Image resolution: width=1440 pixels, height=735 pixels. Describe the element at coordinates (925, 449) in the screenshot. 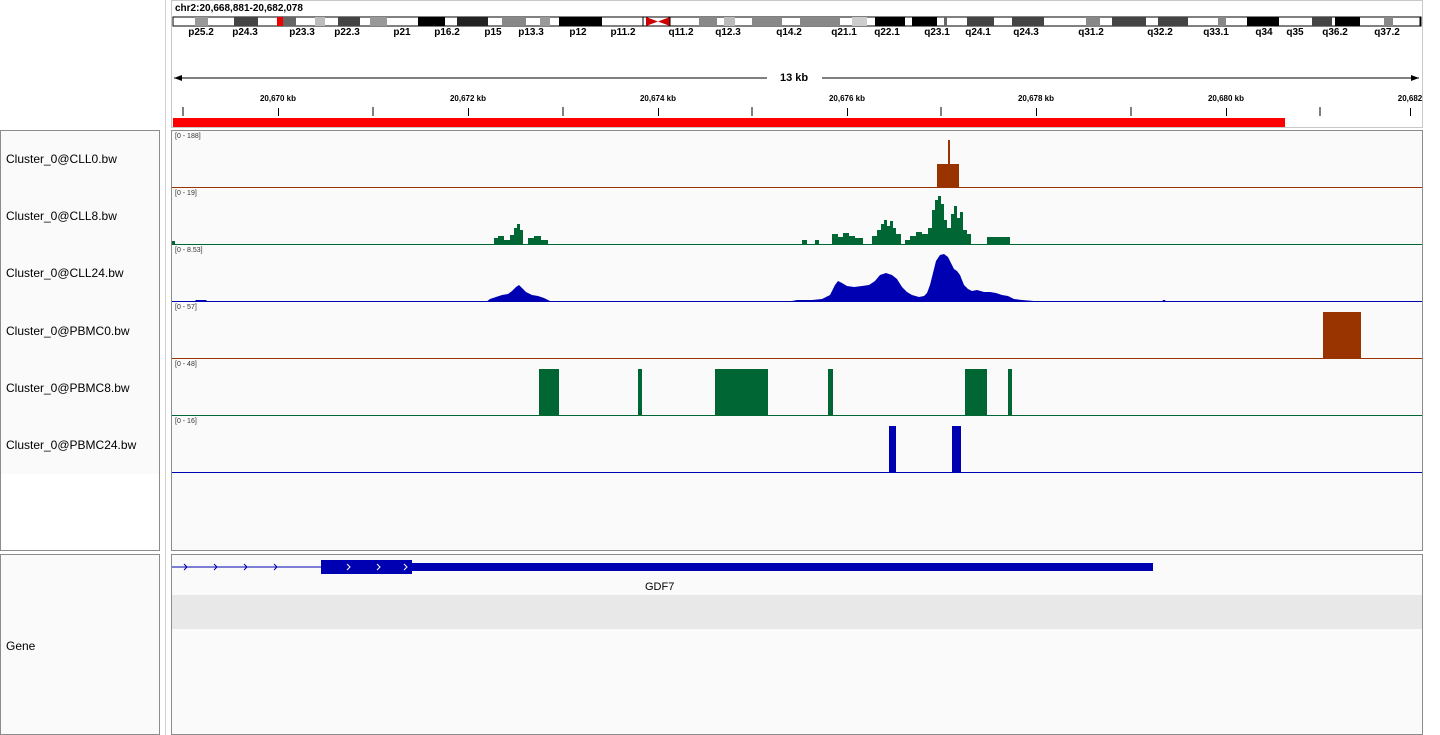

I see `signal-pbmc24` at that location.